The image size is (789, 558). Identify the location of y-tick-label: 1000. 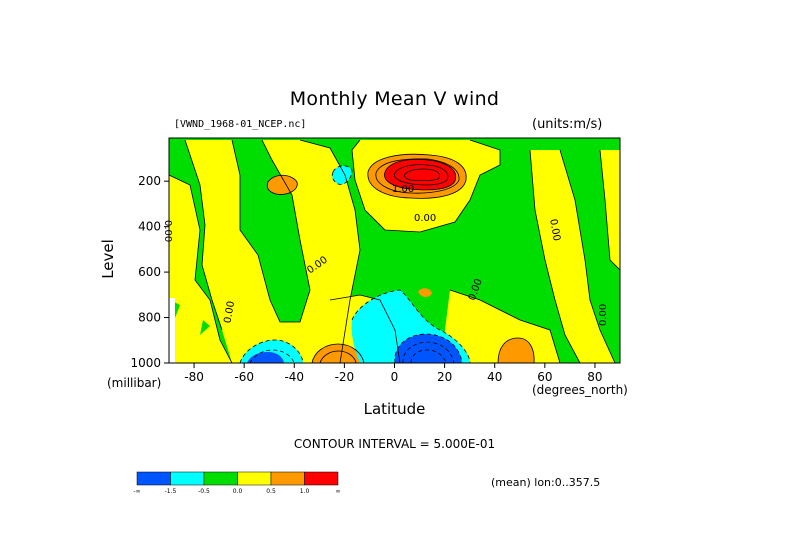
(145, 363).